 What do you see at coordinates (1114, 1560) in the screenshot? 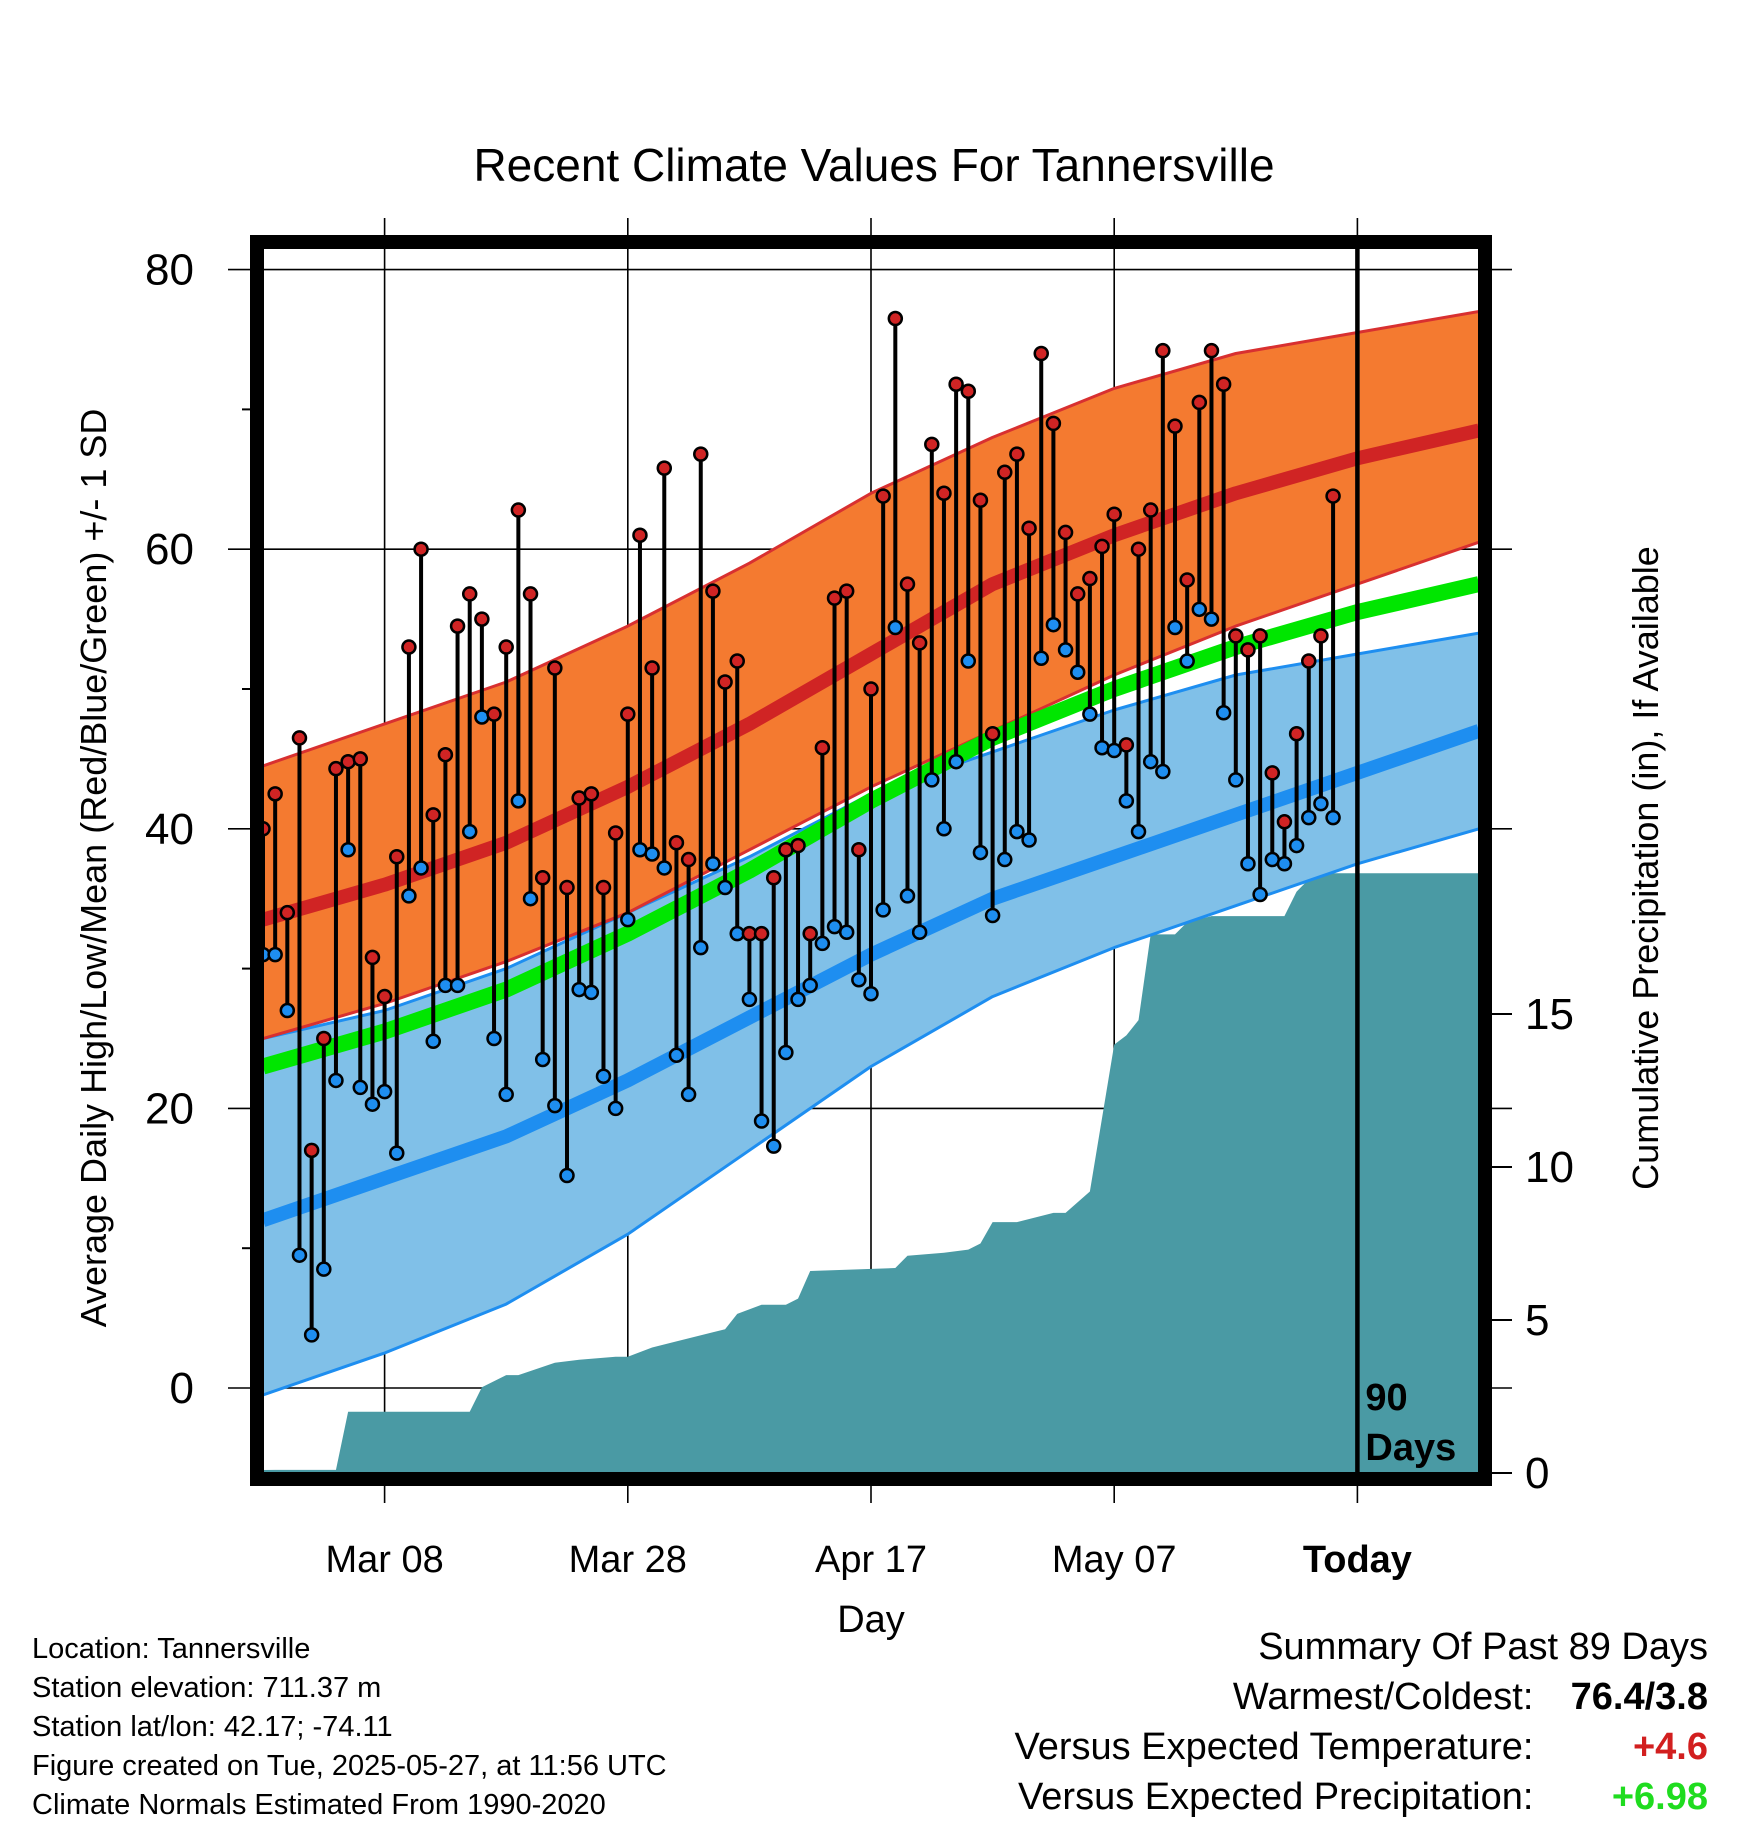
I see `x-tick-label: May 07` at bounding box center [1114, 1560].